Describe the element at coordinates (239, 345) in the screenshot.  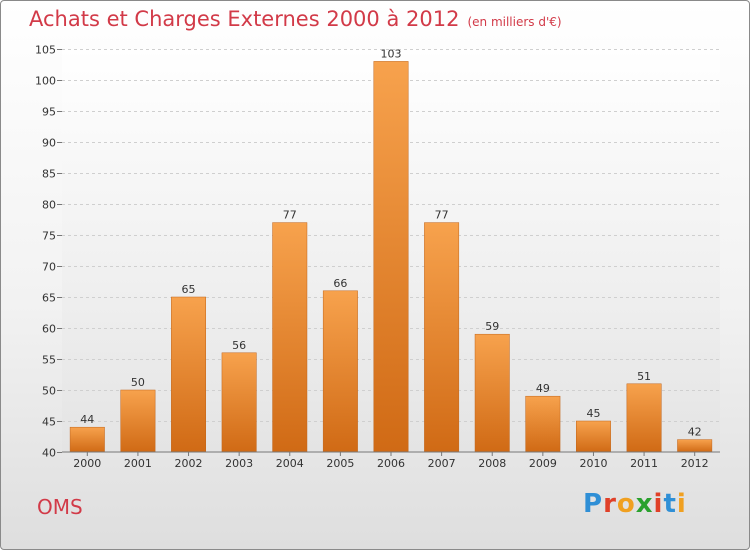
I see `bar-value-label: 56` at that location.